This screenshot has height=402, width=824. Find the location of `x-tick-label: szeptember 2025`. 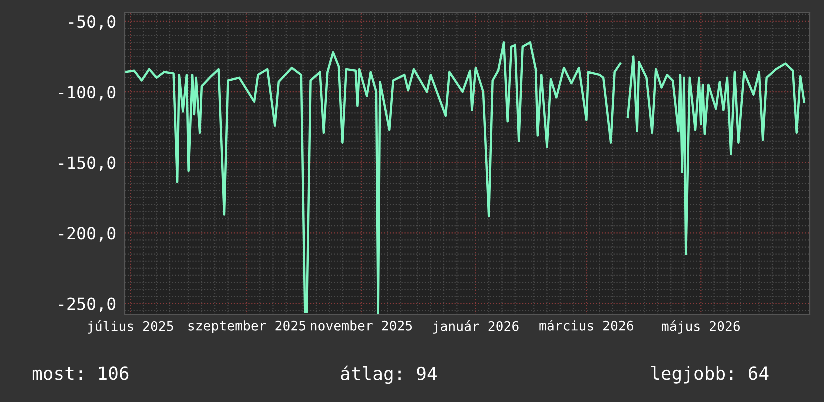

x-tick-label: szeptember 2025 is located at coordinates (247, 327).